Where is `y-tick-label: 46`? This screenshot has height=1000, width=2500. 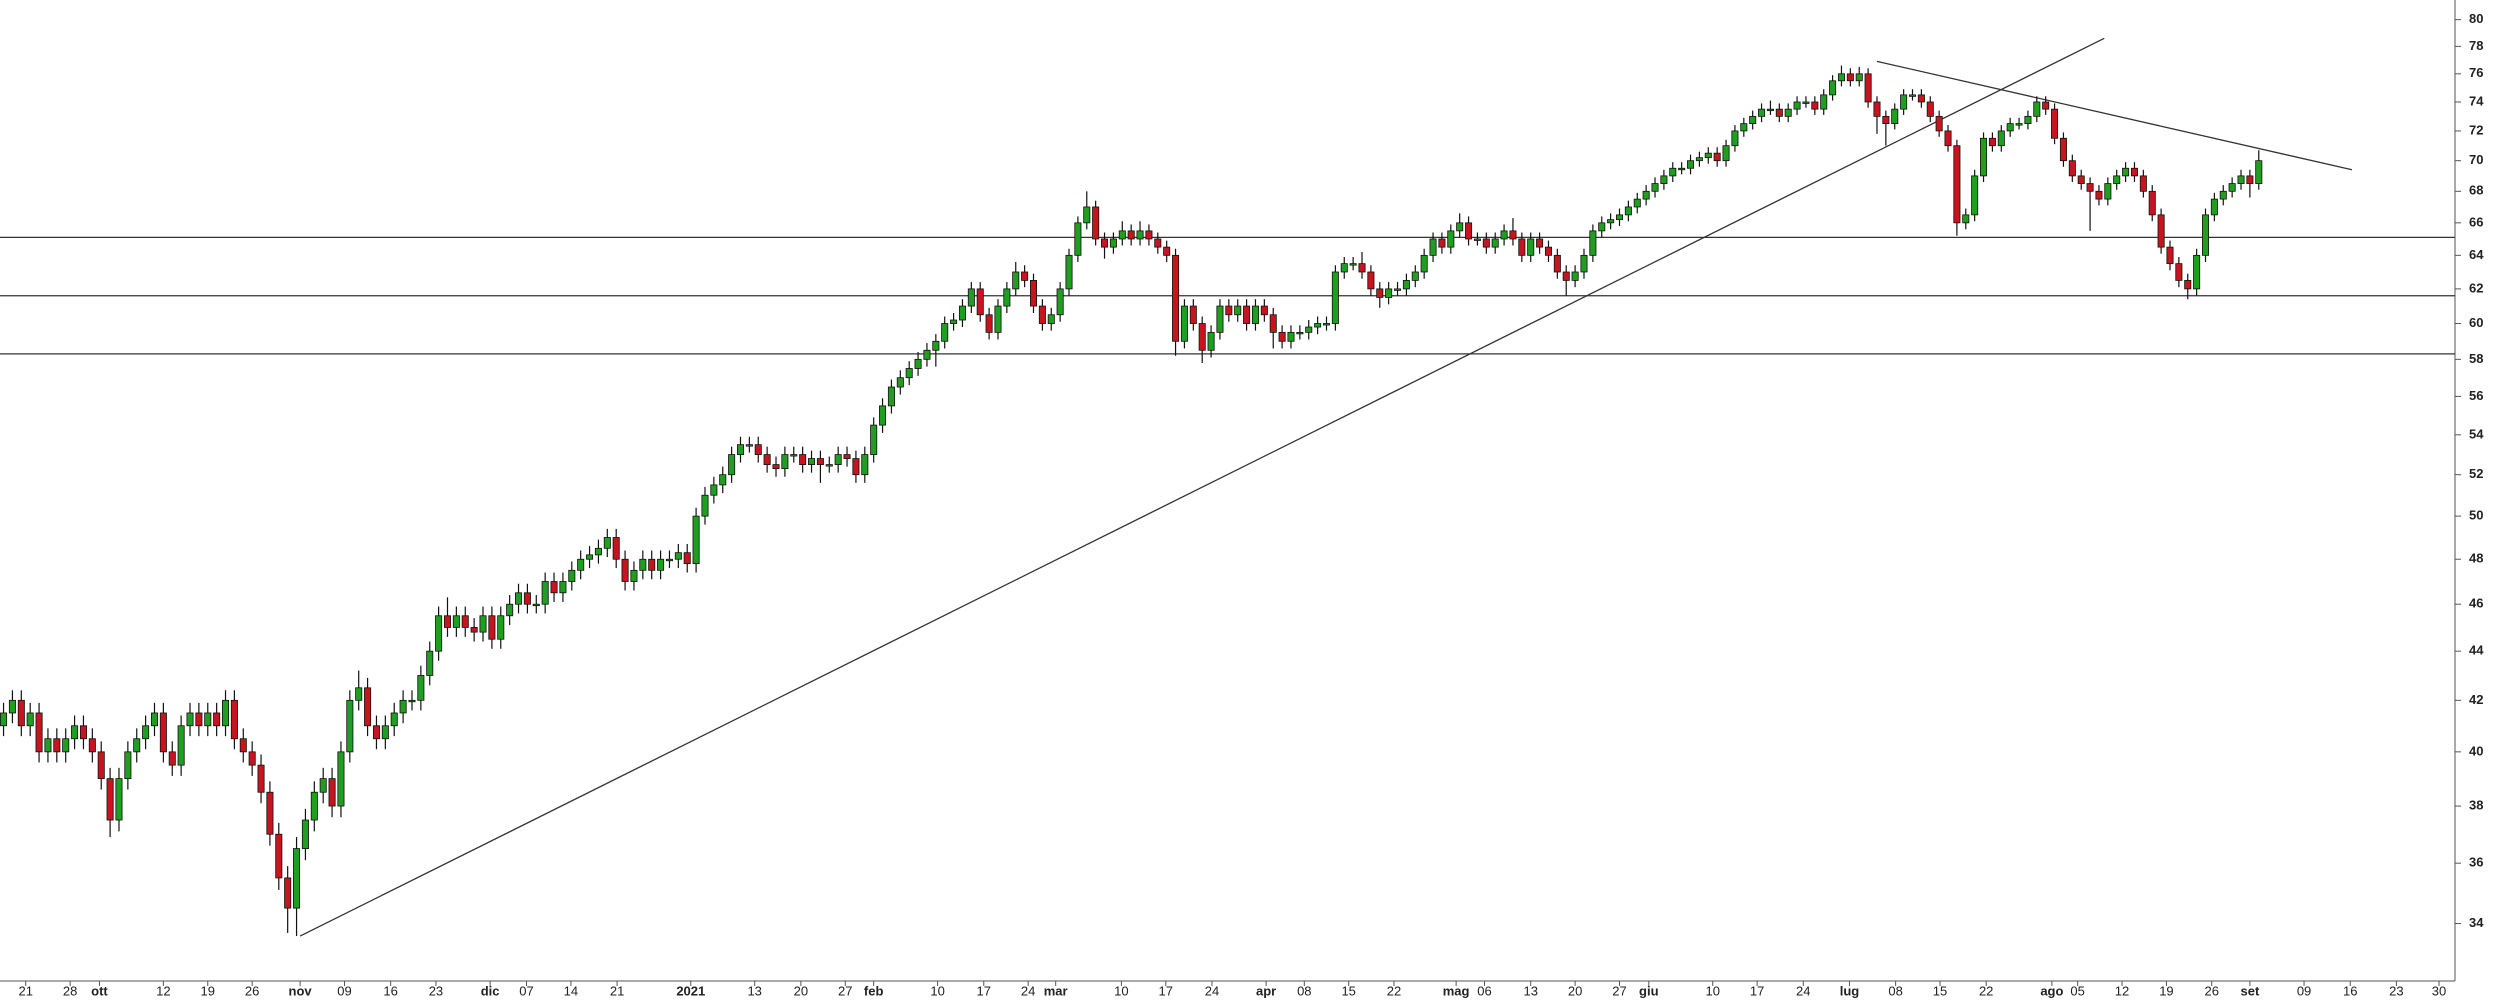
y-tick-label: 46 is located at coordinates (2476, 603).